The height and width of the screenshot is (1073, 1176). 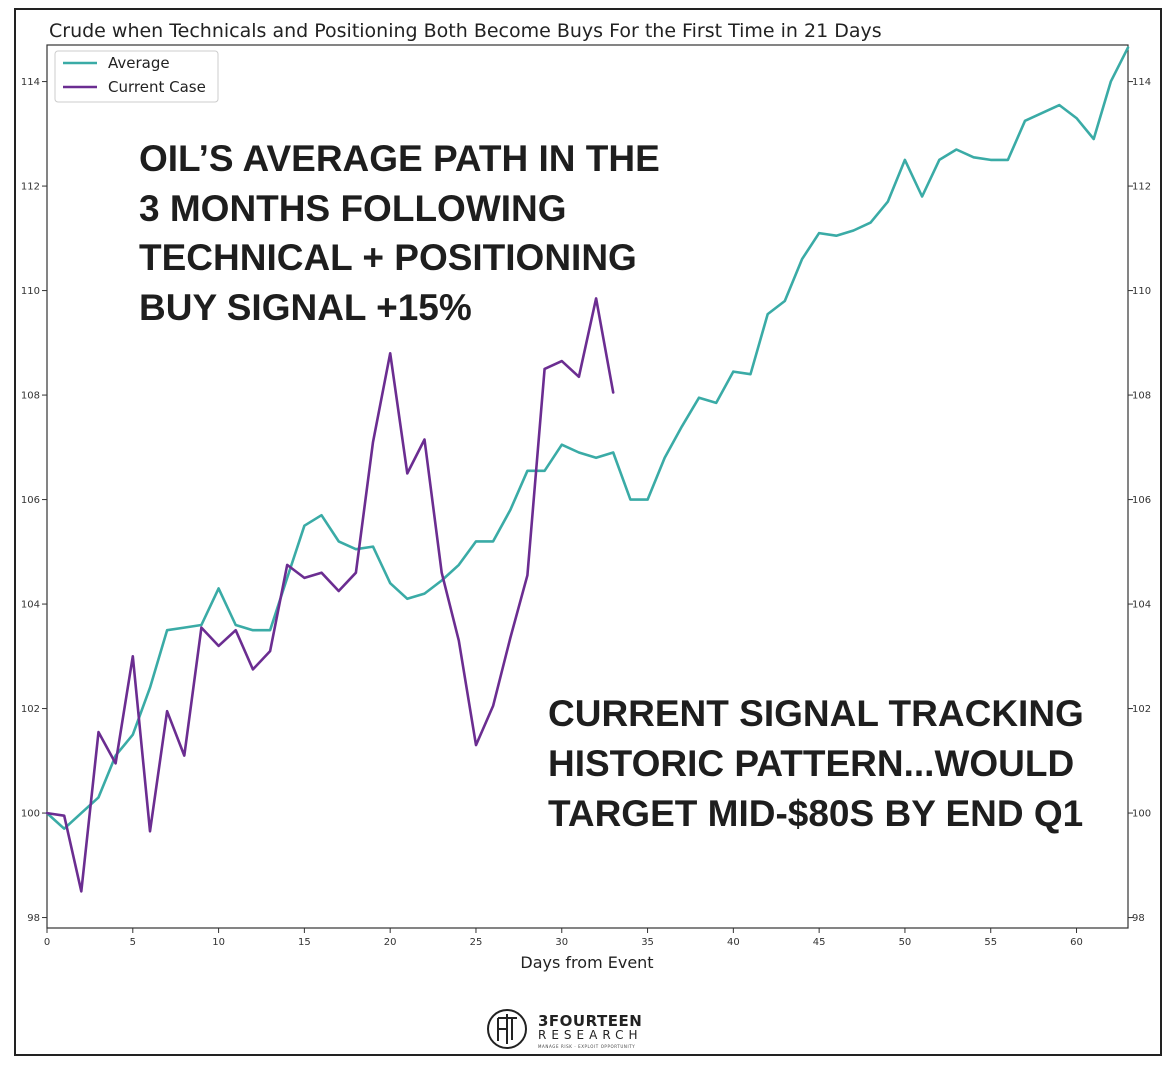 I want to click on y-tick-label: 98, so click(x=33, y=918).